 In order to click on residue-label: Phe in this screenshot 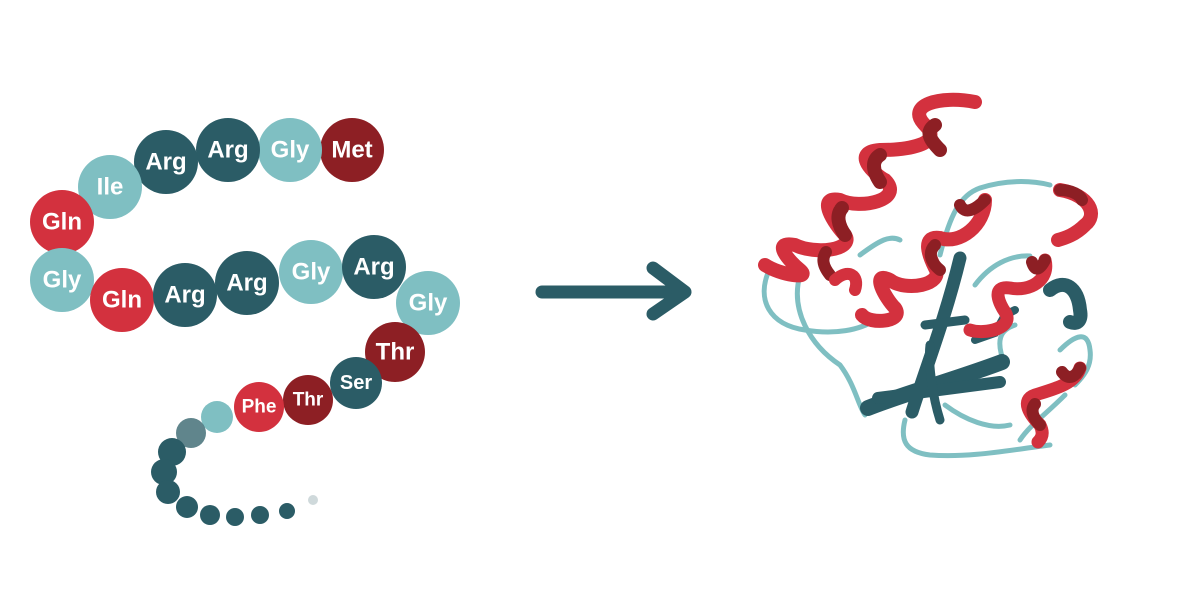, I will do `click(259, 407)`.